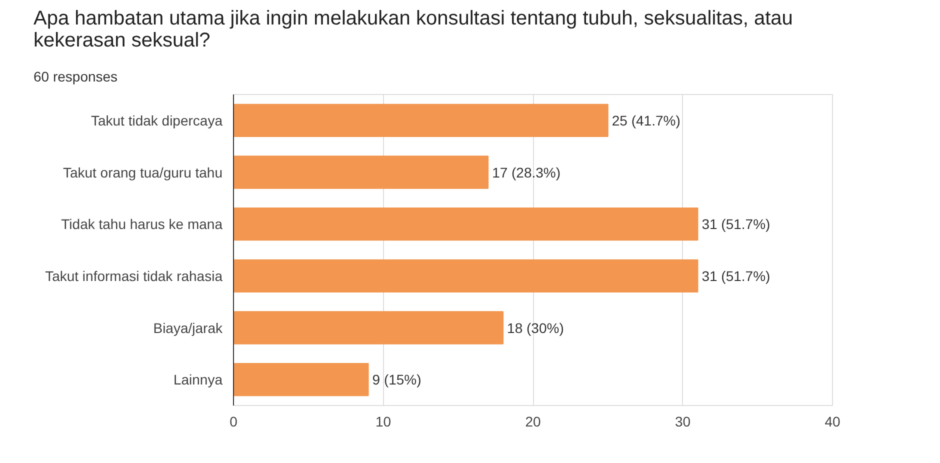 The height and width of the screenshot is (463, 940). Describe the element at coordinates (383, 422) in the screenshot. I see `x-tick-label: 10` at that location.